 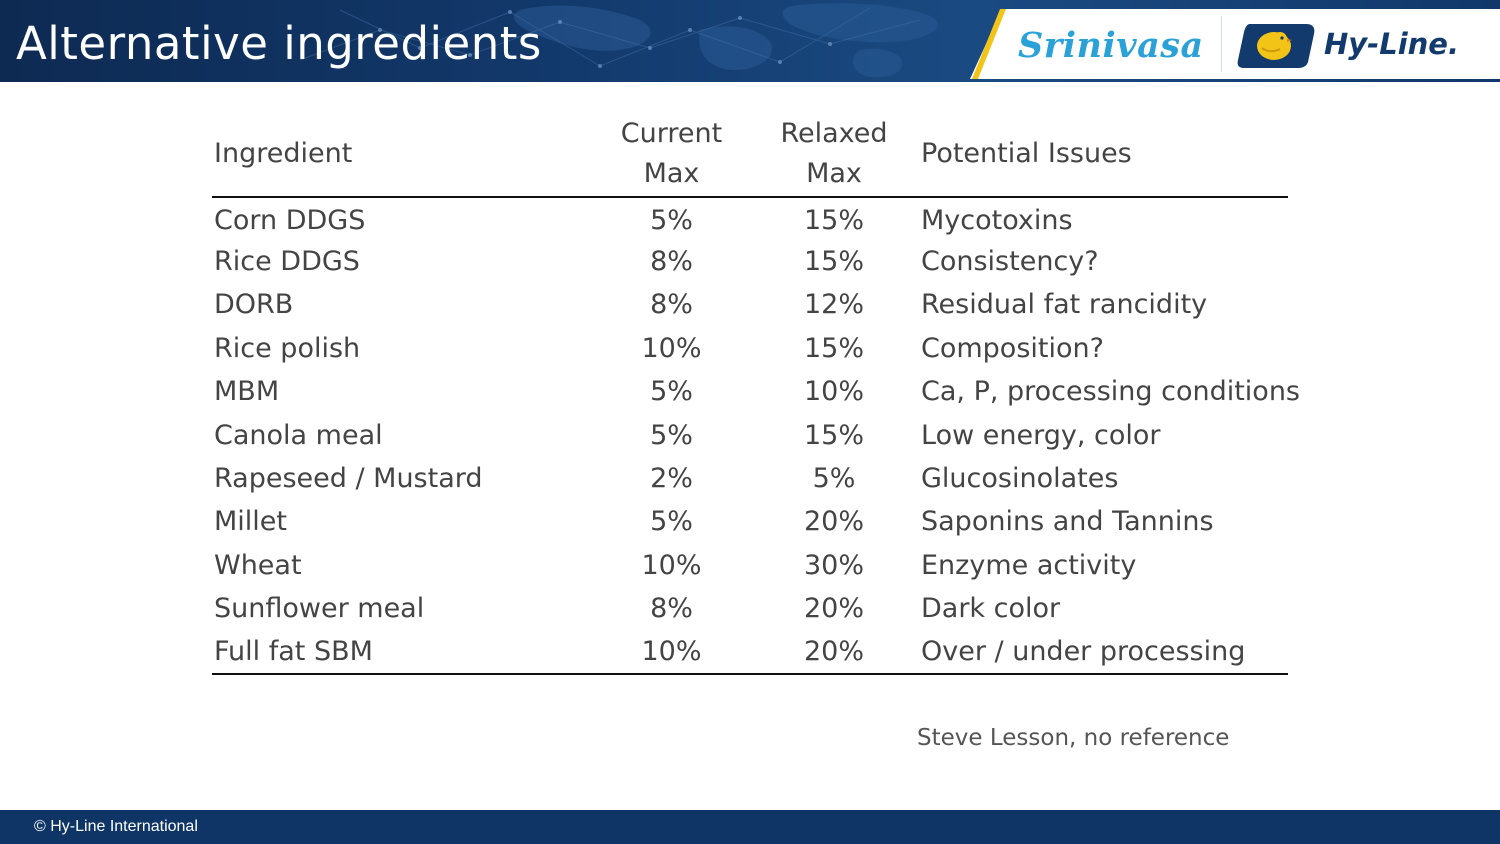 I want to click on world-map-network-graphic, so click(x=618, y=40).